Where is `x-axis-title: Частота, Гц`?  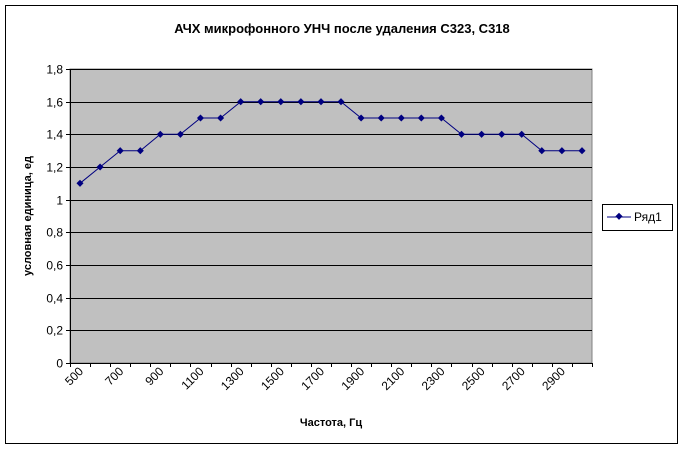 x-axis-title: Частота, Гц is located at coordinates (331, 423).